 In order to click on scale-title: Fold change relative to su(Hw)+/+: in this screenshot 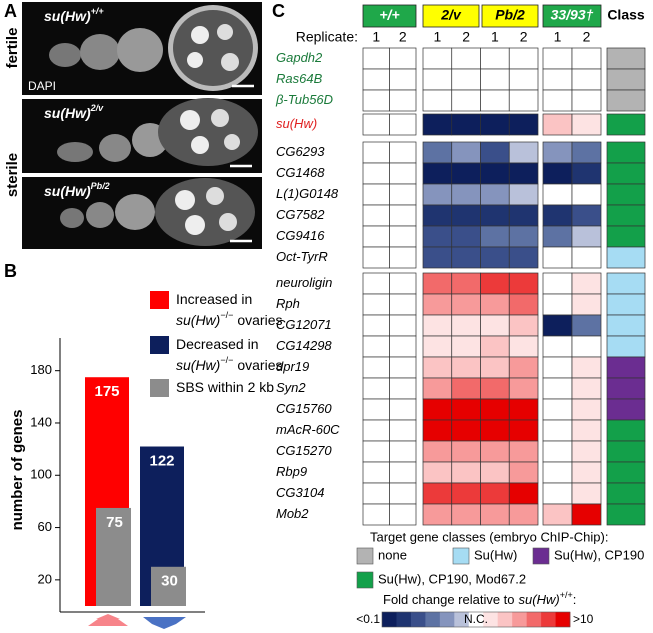, I will do `click(479, 598)`.